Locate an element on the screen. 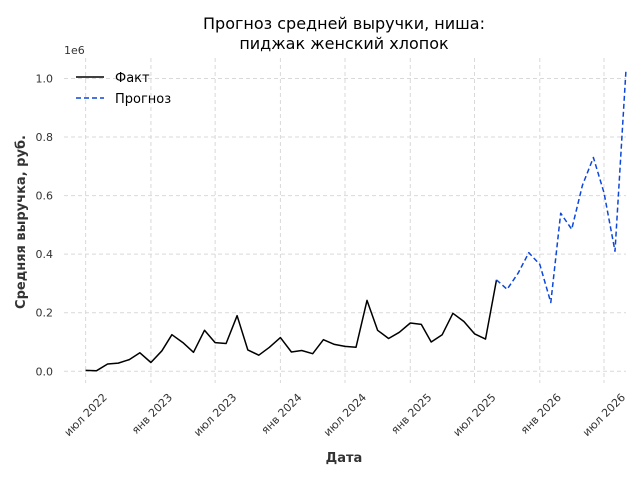 This screenshot has width=640, height=480. y-tick-label: 0.8 is located at coordinates (45, 137).